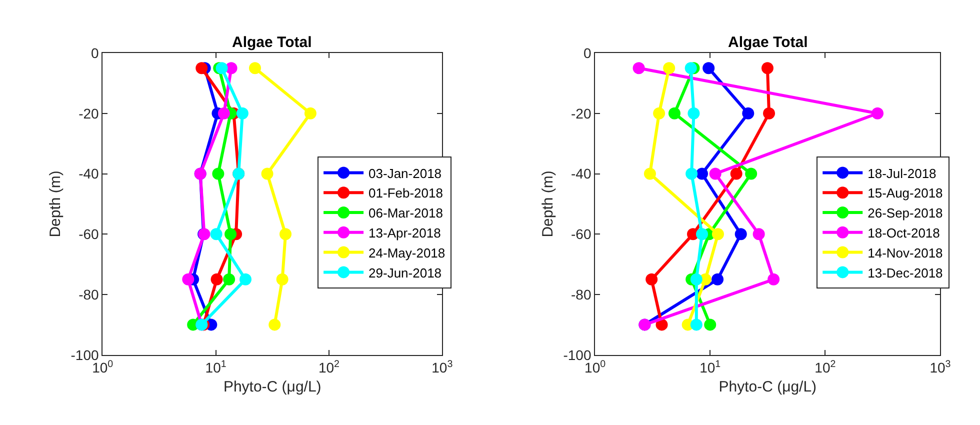 The height and width of the screenshot is (425, 980). What do you see at coordinates (905, 272) in the screenshot?
I see `legend-label: 13-Dec-2018` at bounding box center [905, 272].